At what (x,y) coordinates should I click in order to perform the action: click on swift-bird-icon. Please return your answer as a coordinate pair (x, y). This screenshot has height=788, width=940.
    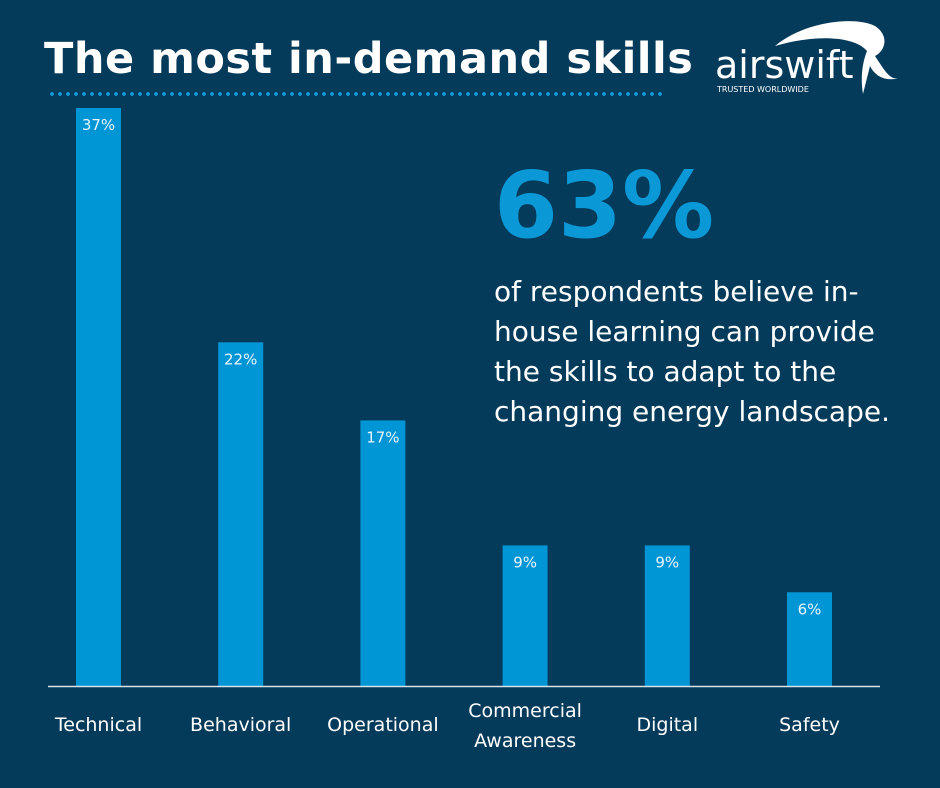
    Looking at the image, I should click on (837, 57).